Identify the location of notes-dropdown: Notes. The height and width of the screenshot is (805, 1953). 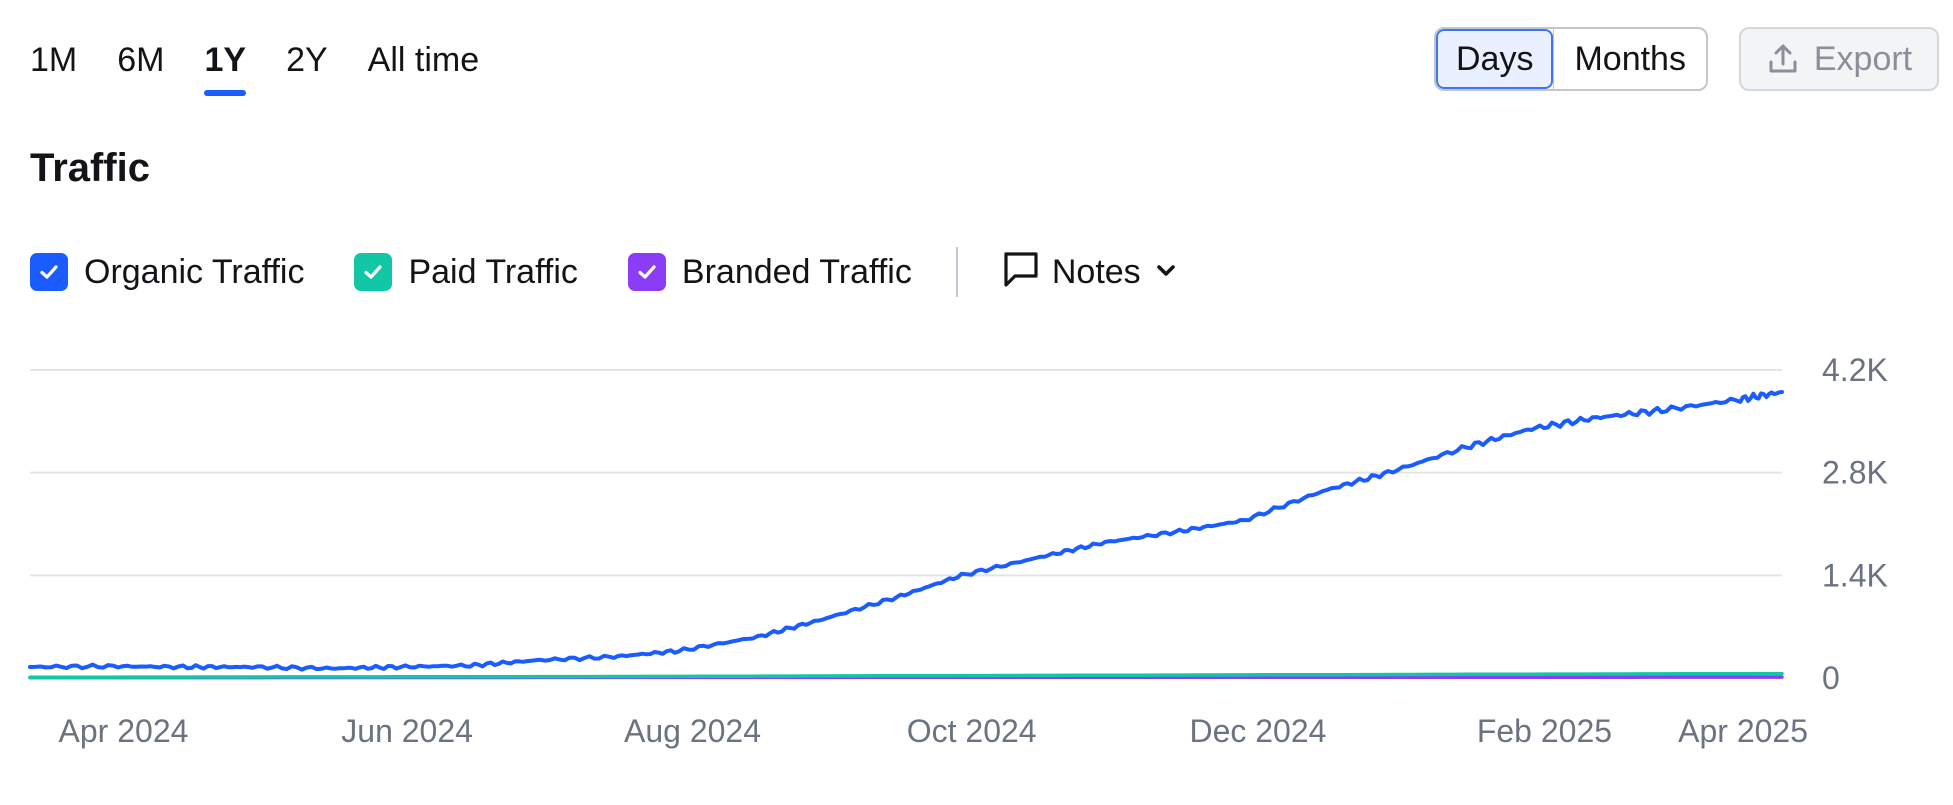
(1090, 272).